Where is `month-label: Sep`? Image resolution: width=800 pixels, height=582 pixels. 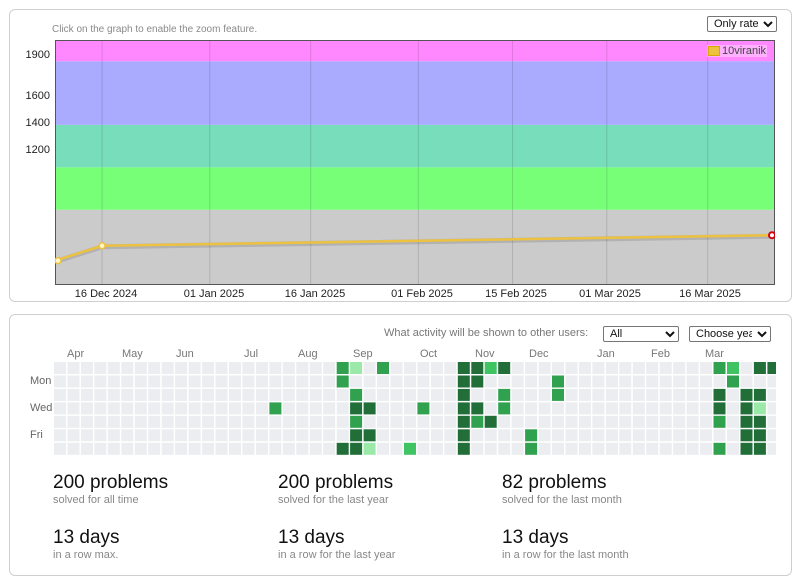
month-label: Sep is located at coordinates (363, 354).